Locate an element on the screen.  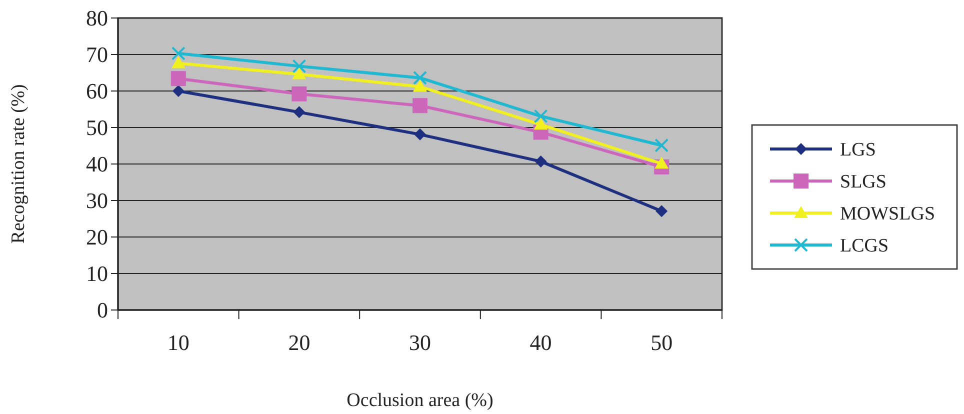
y-tick-label: 60 is located at coordinates (97, 91).